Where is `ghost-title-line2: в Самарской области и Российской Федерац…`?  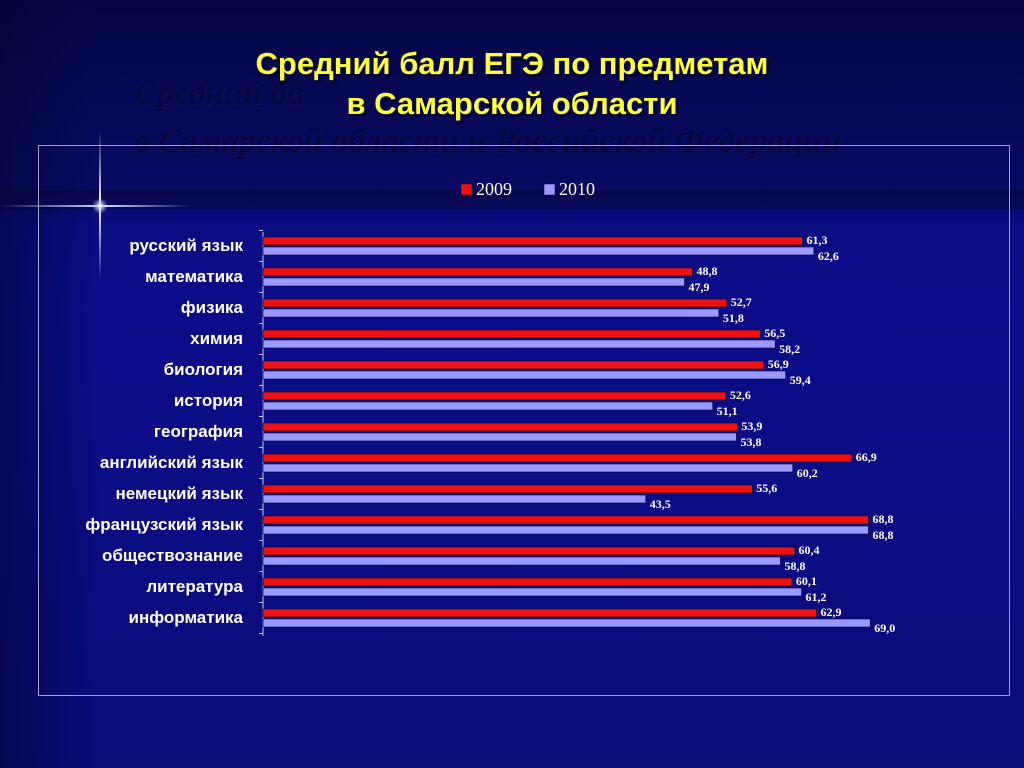
ghost-title-line2: в Самарской области и Российской Федерац… is located at coordinates (488, 141).